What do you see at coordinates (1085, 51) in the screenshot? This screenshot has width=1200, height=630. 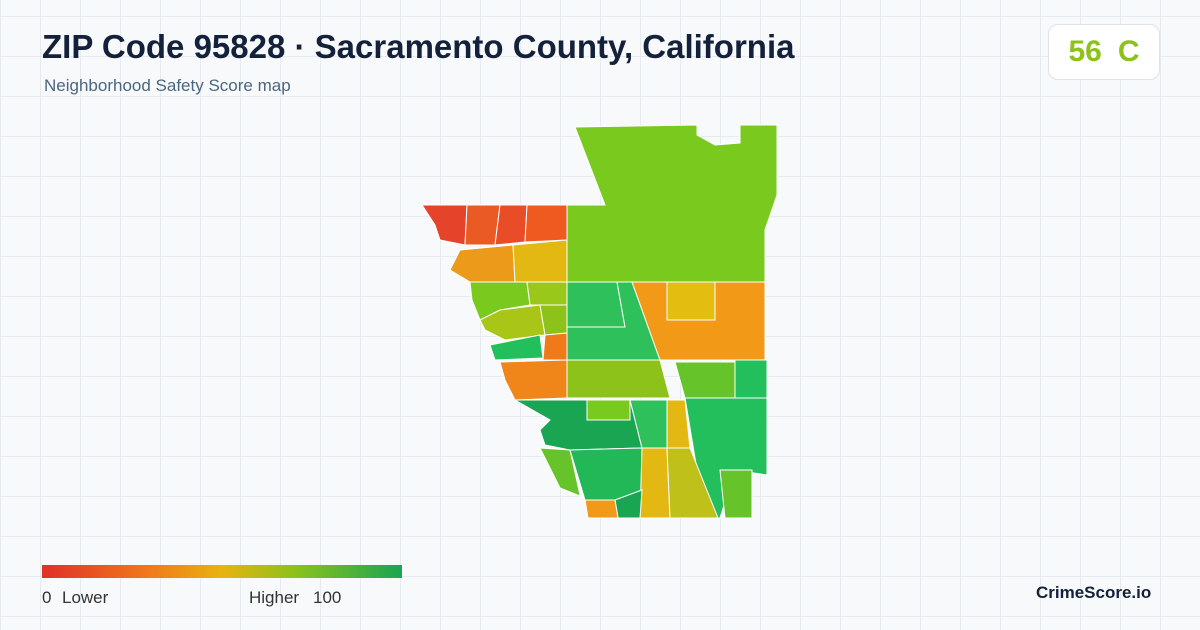 I see `score: 56` at bounding box center [1085, 51].